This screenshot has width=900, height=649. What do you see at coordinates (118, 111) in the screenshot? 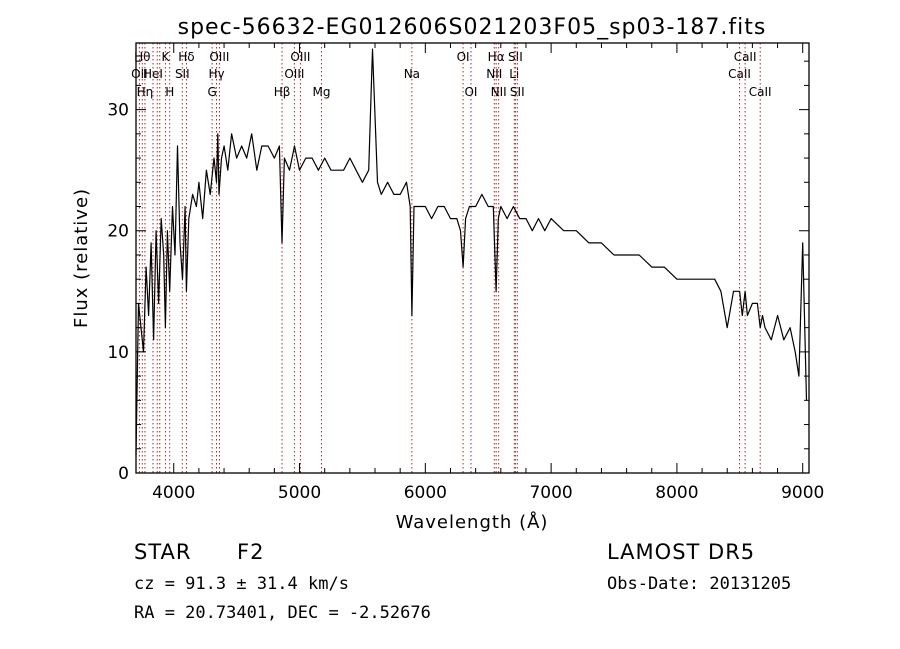
I see `y-tick-label: 30` at bounding box center [118, 111].